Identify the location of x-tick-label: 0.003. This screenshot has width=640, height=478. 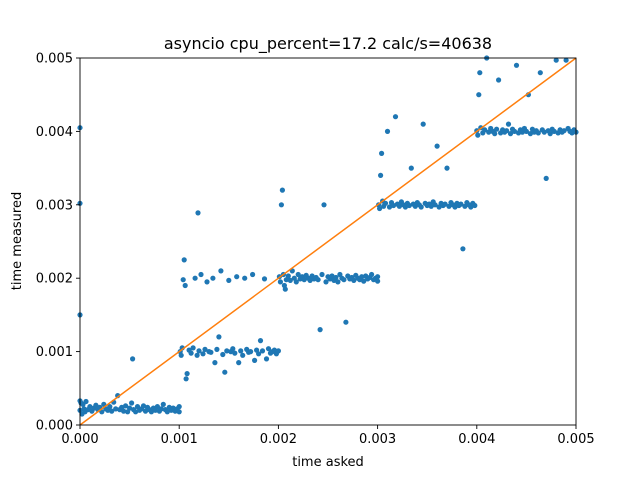
(377, 439).